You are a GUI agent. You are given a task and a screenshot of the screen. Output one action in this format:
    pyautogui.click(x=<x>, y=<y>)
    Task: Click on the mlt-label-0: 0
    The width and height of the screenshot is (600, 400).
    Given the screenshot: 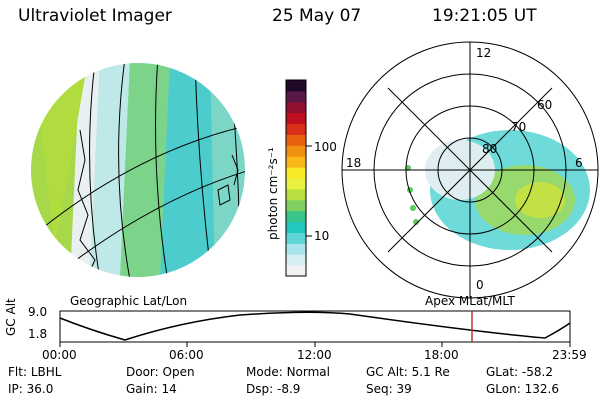 What is the action you would take?
    pyautogui.click(x=480, y=285)
    